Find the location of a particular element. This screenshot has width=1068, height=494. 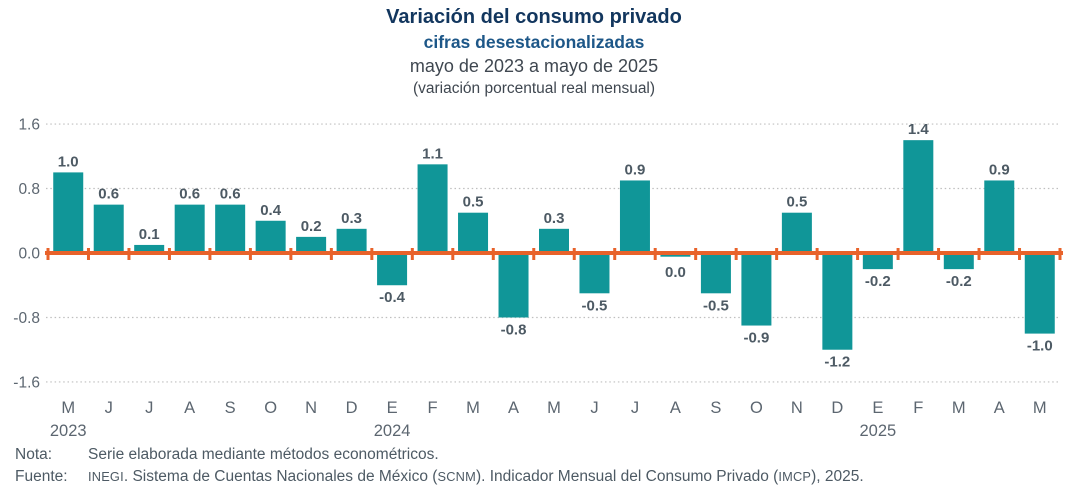

year-label: 2025 is located at coordinates (877, 431).